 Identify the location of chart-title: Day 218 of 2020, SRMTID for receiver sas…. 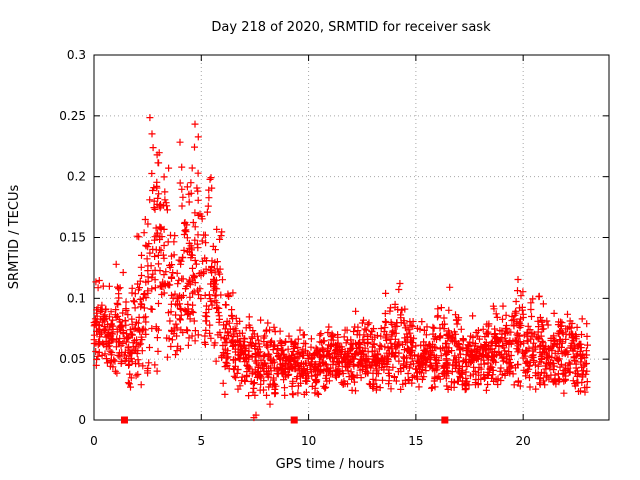
(351, 27).